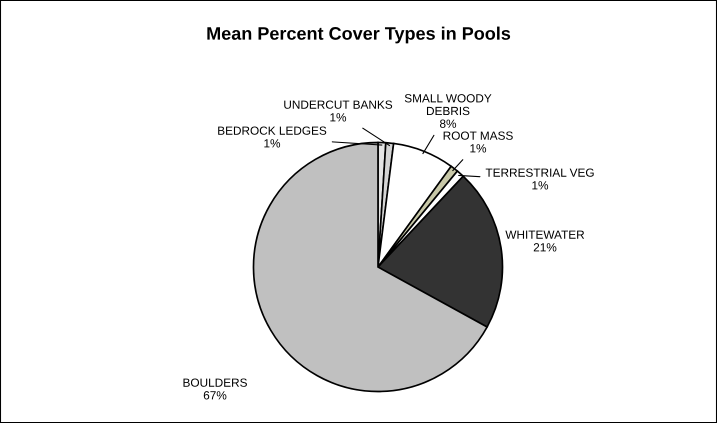  Describe the element at coordinates (478, 135) in the screenshot. I see `slice-label: ROOT MASS` at that location.